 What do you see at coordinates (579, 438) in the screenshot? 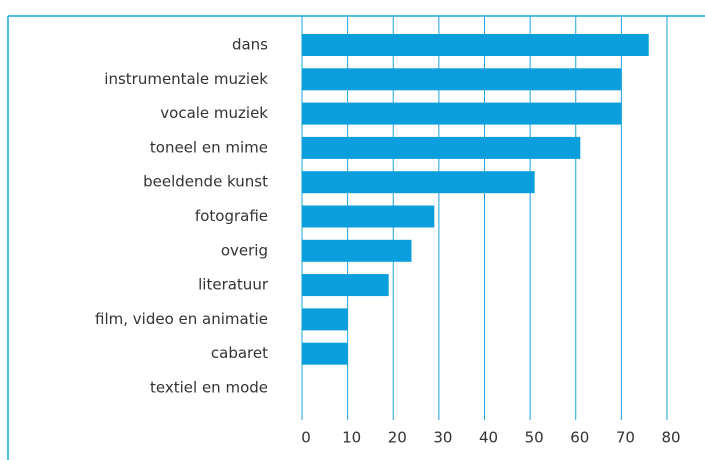
I see `x-tick-label: 60` at bounding box center [579, 438].